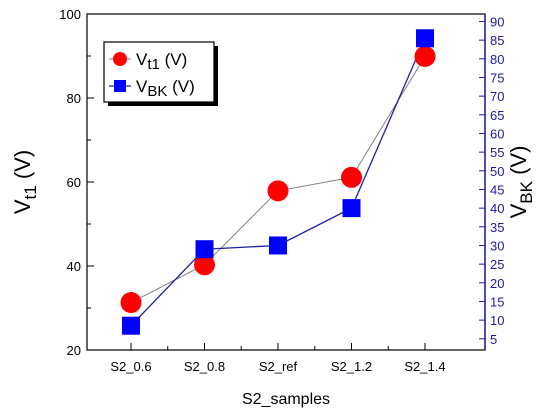  Describe the element at coordinates (497, 152) in the screenshot. I see `right-tick-label: 55` at that location.